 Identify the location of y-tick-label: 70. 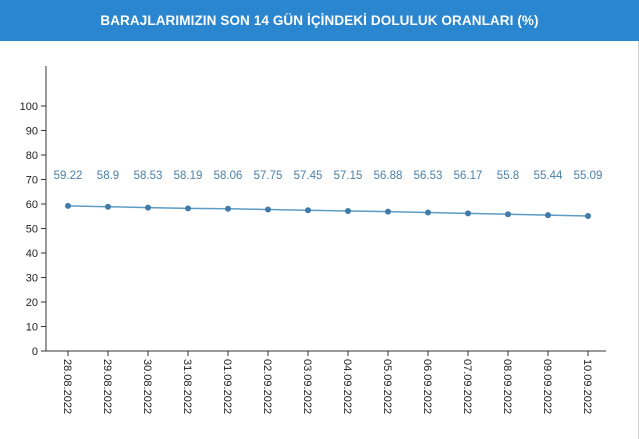
(32, 181).